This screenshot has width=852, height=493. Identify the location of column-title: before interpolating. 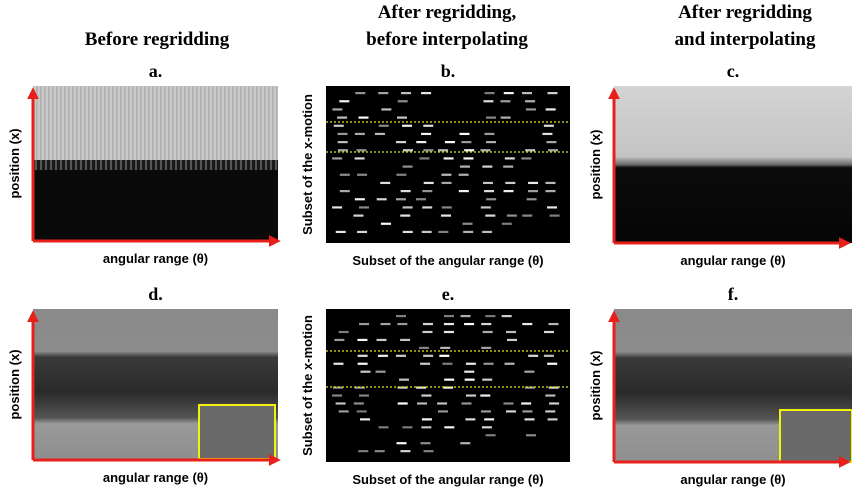
(447, 39).